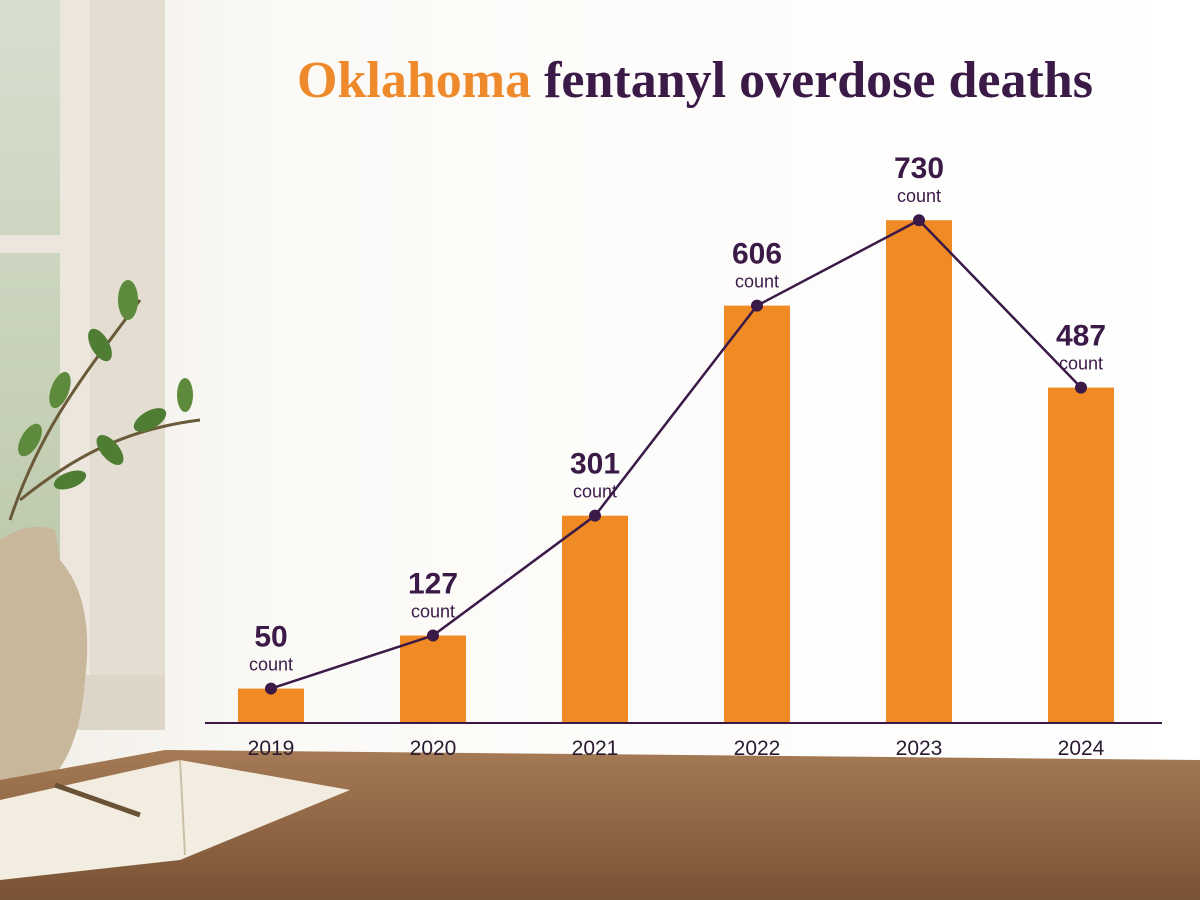  I want to click on value-label: 487, so click(1081, 336).